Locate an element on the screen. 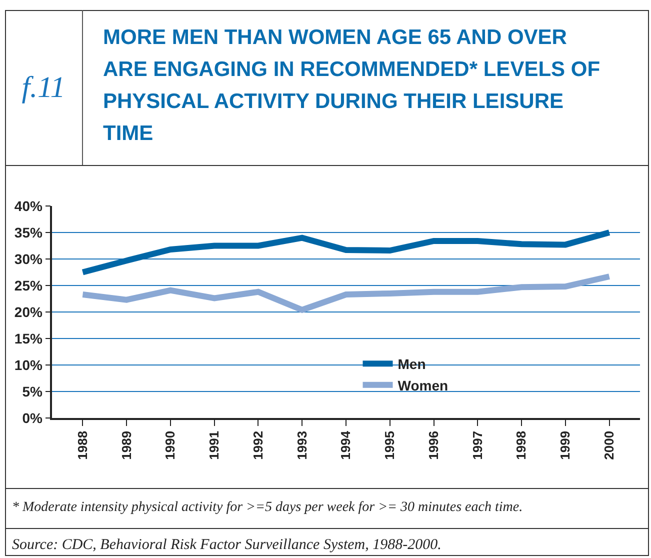 The width and height of the screenshot is (651, 558). x-tick-label: 1989 is located at coordinates (126, 445).